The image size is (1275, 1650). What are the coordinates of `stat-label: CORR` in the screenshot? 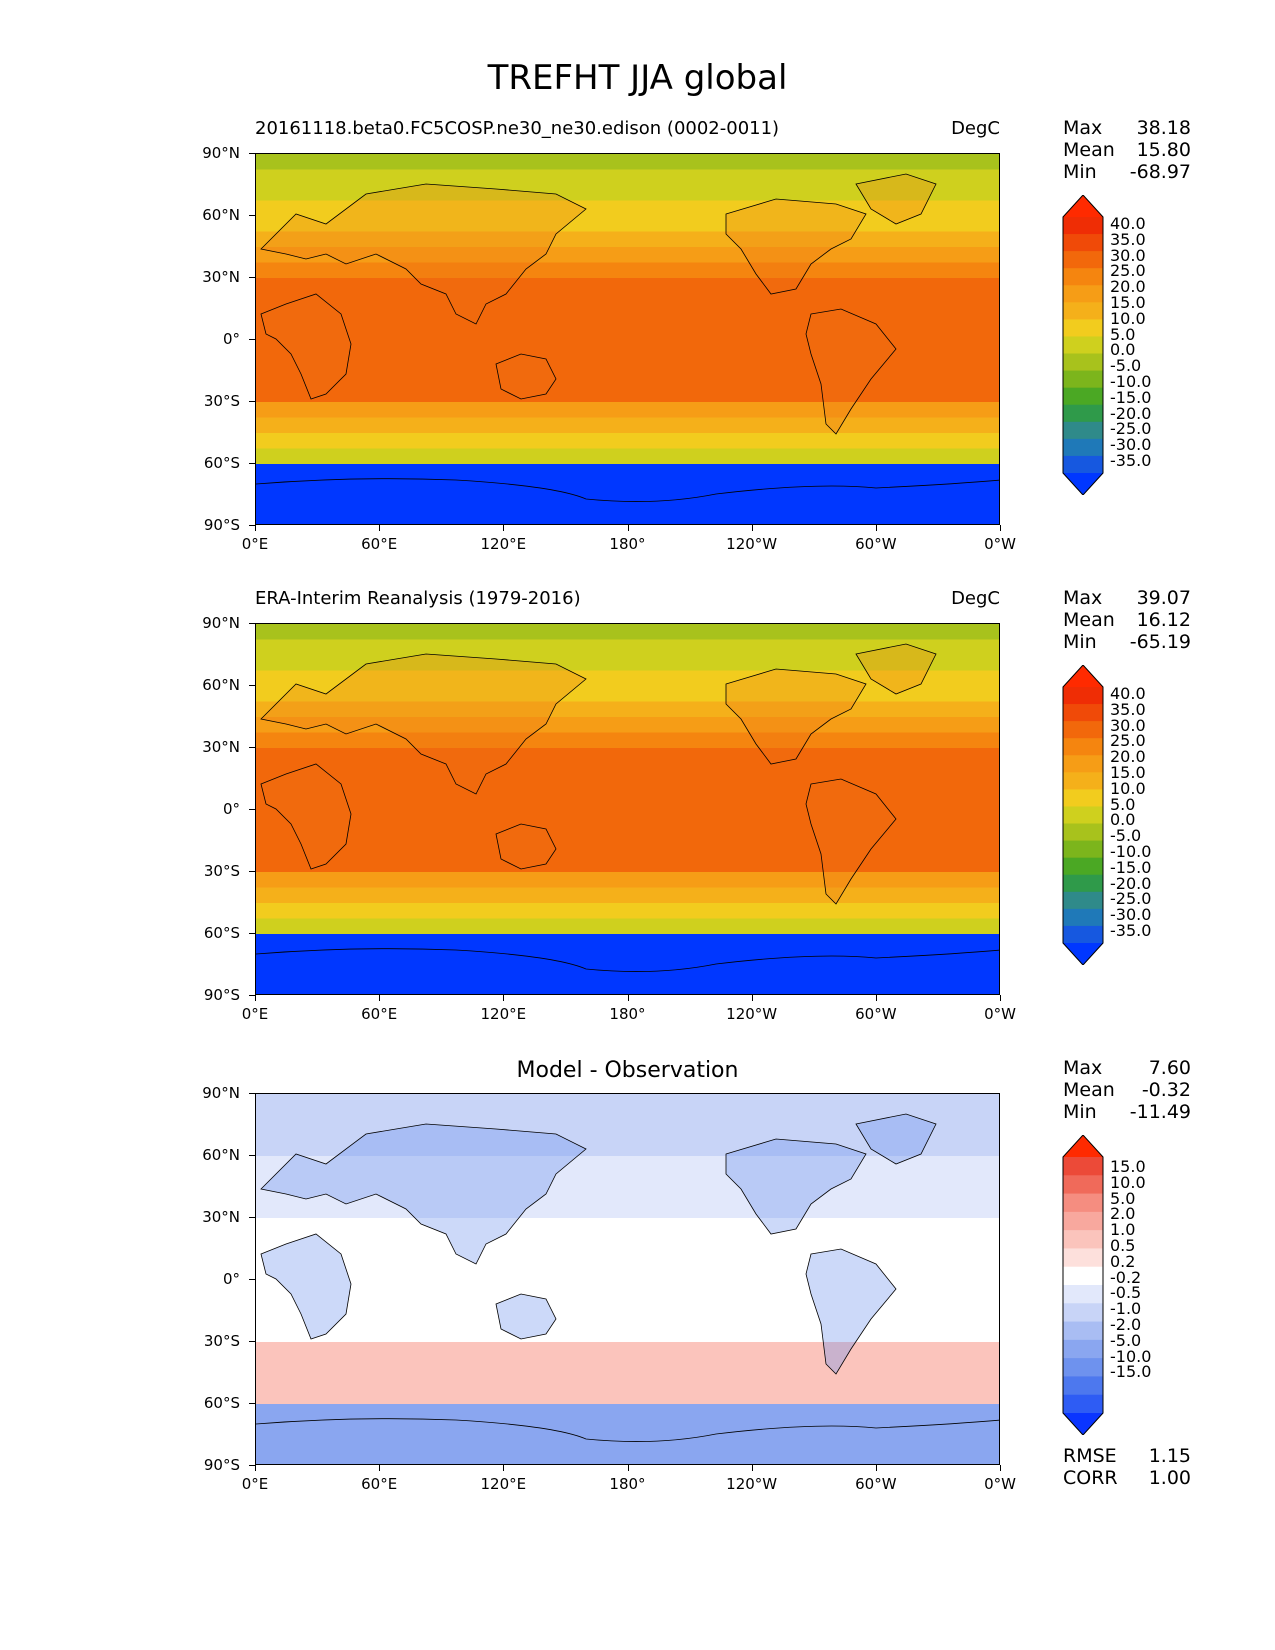 It's located at (1090, 1478).